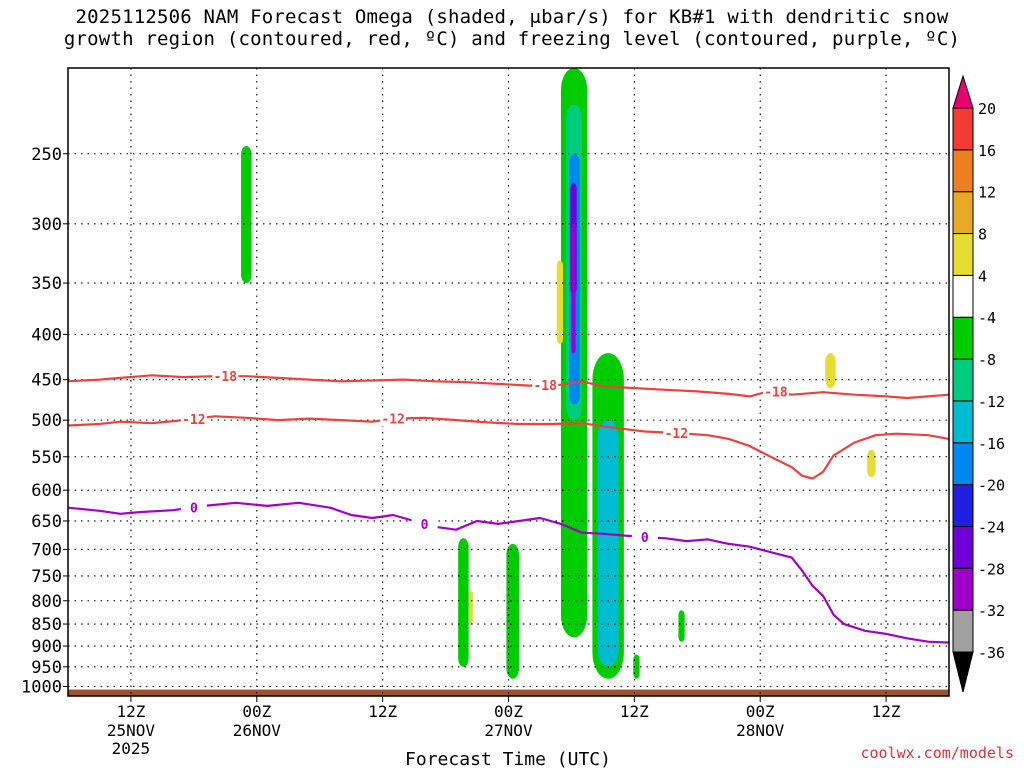  Describe the element at coordinates (131, 730) in the screenshot. I see `x-tick-date: 25NOV` at that location.